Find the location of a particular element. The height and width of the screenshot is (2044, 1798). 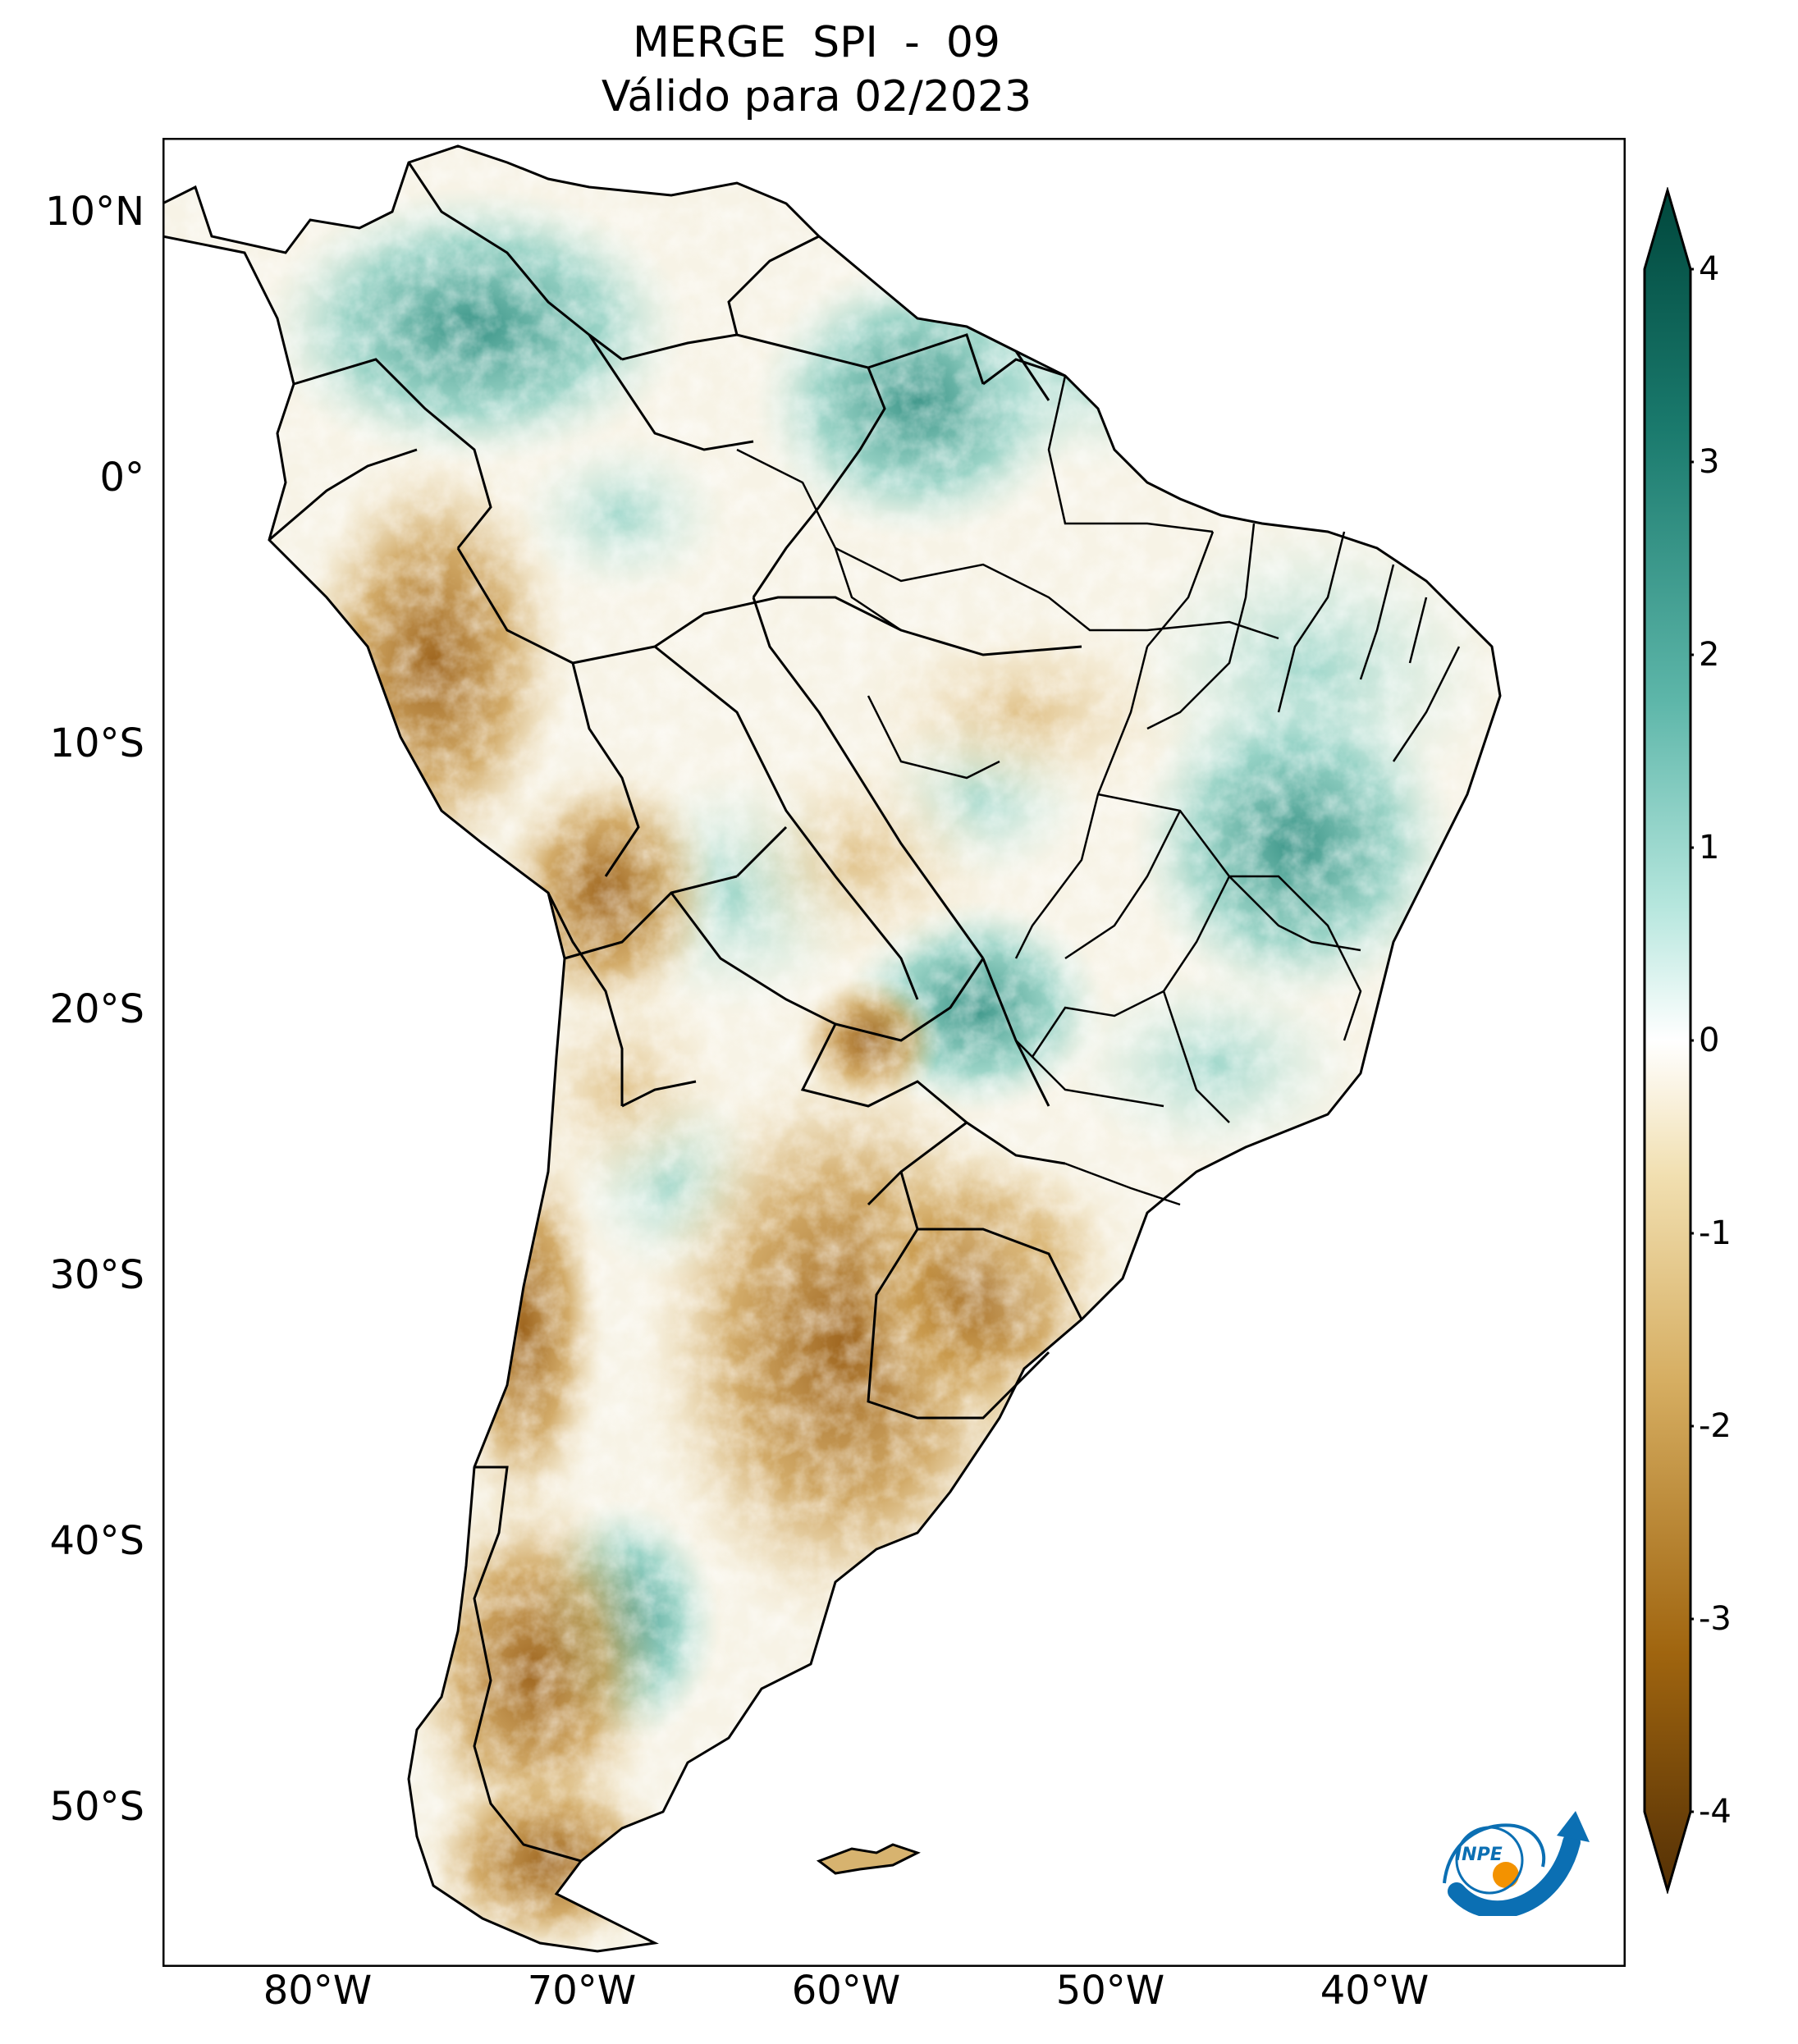

longitude-label: 70°W is located at coordinates (582, 1991).